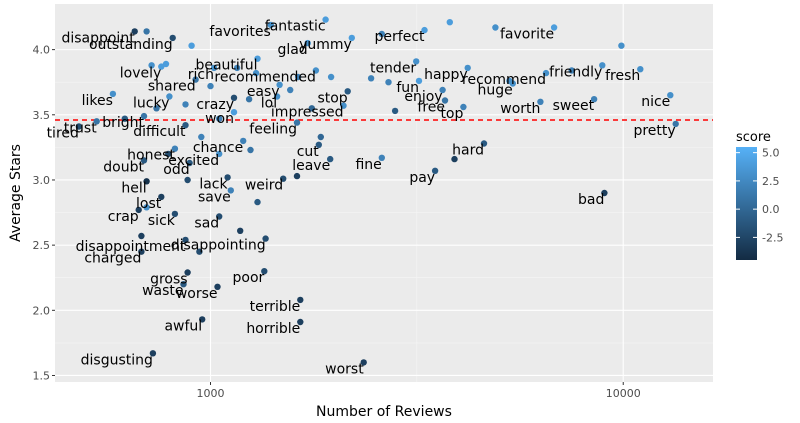  I want to click on point-label: terrible, so click(275, 307).